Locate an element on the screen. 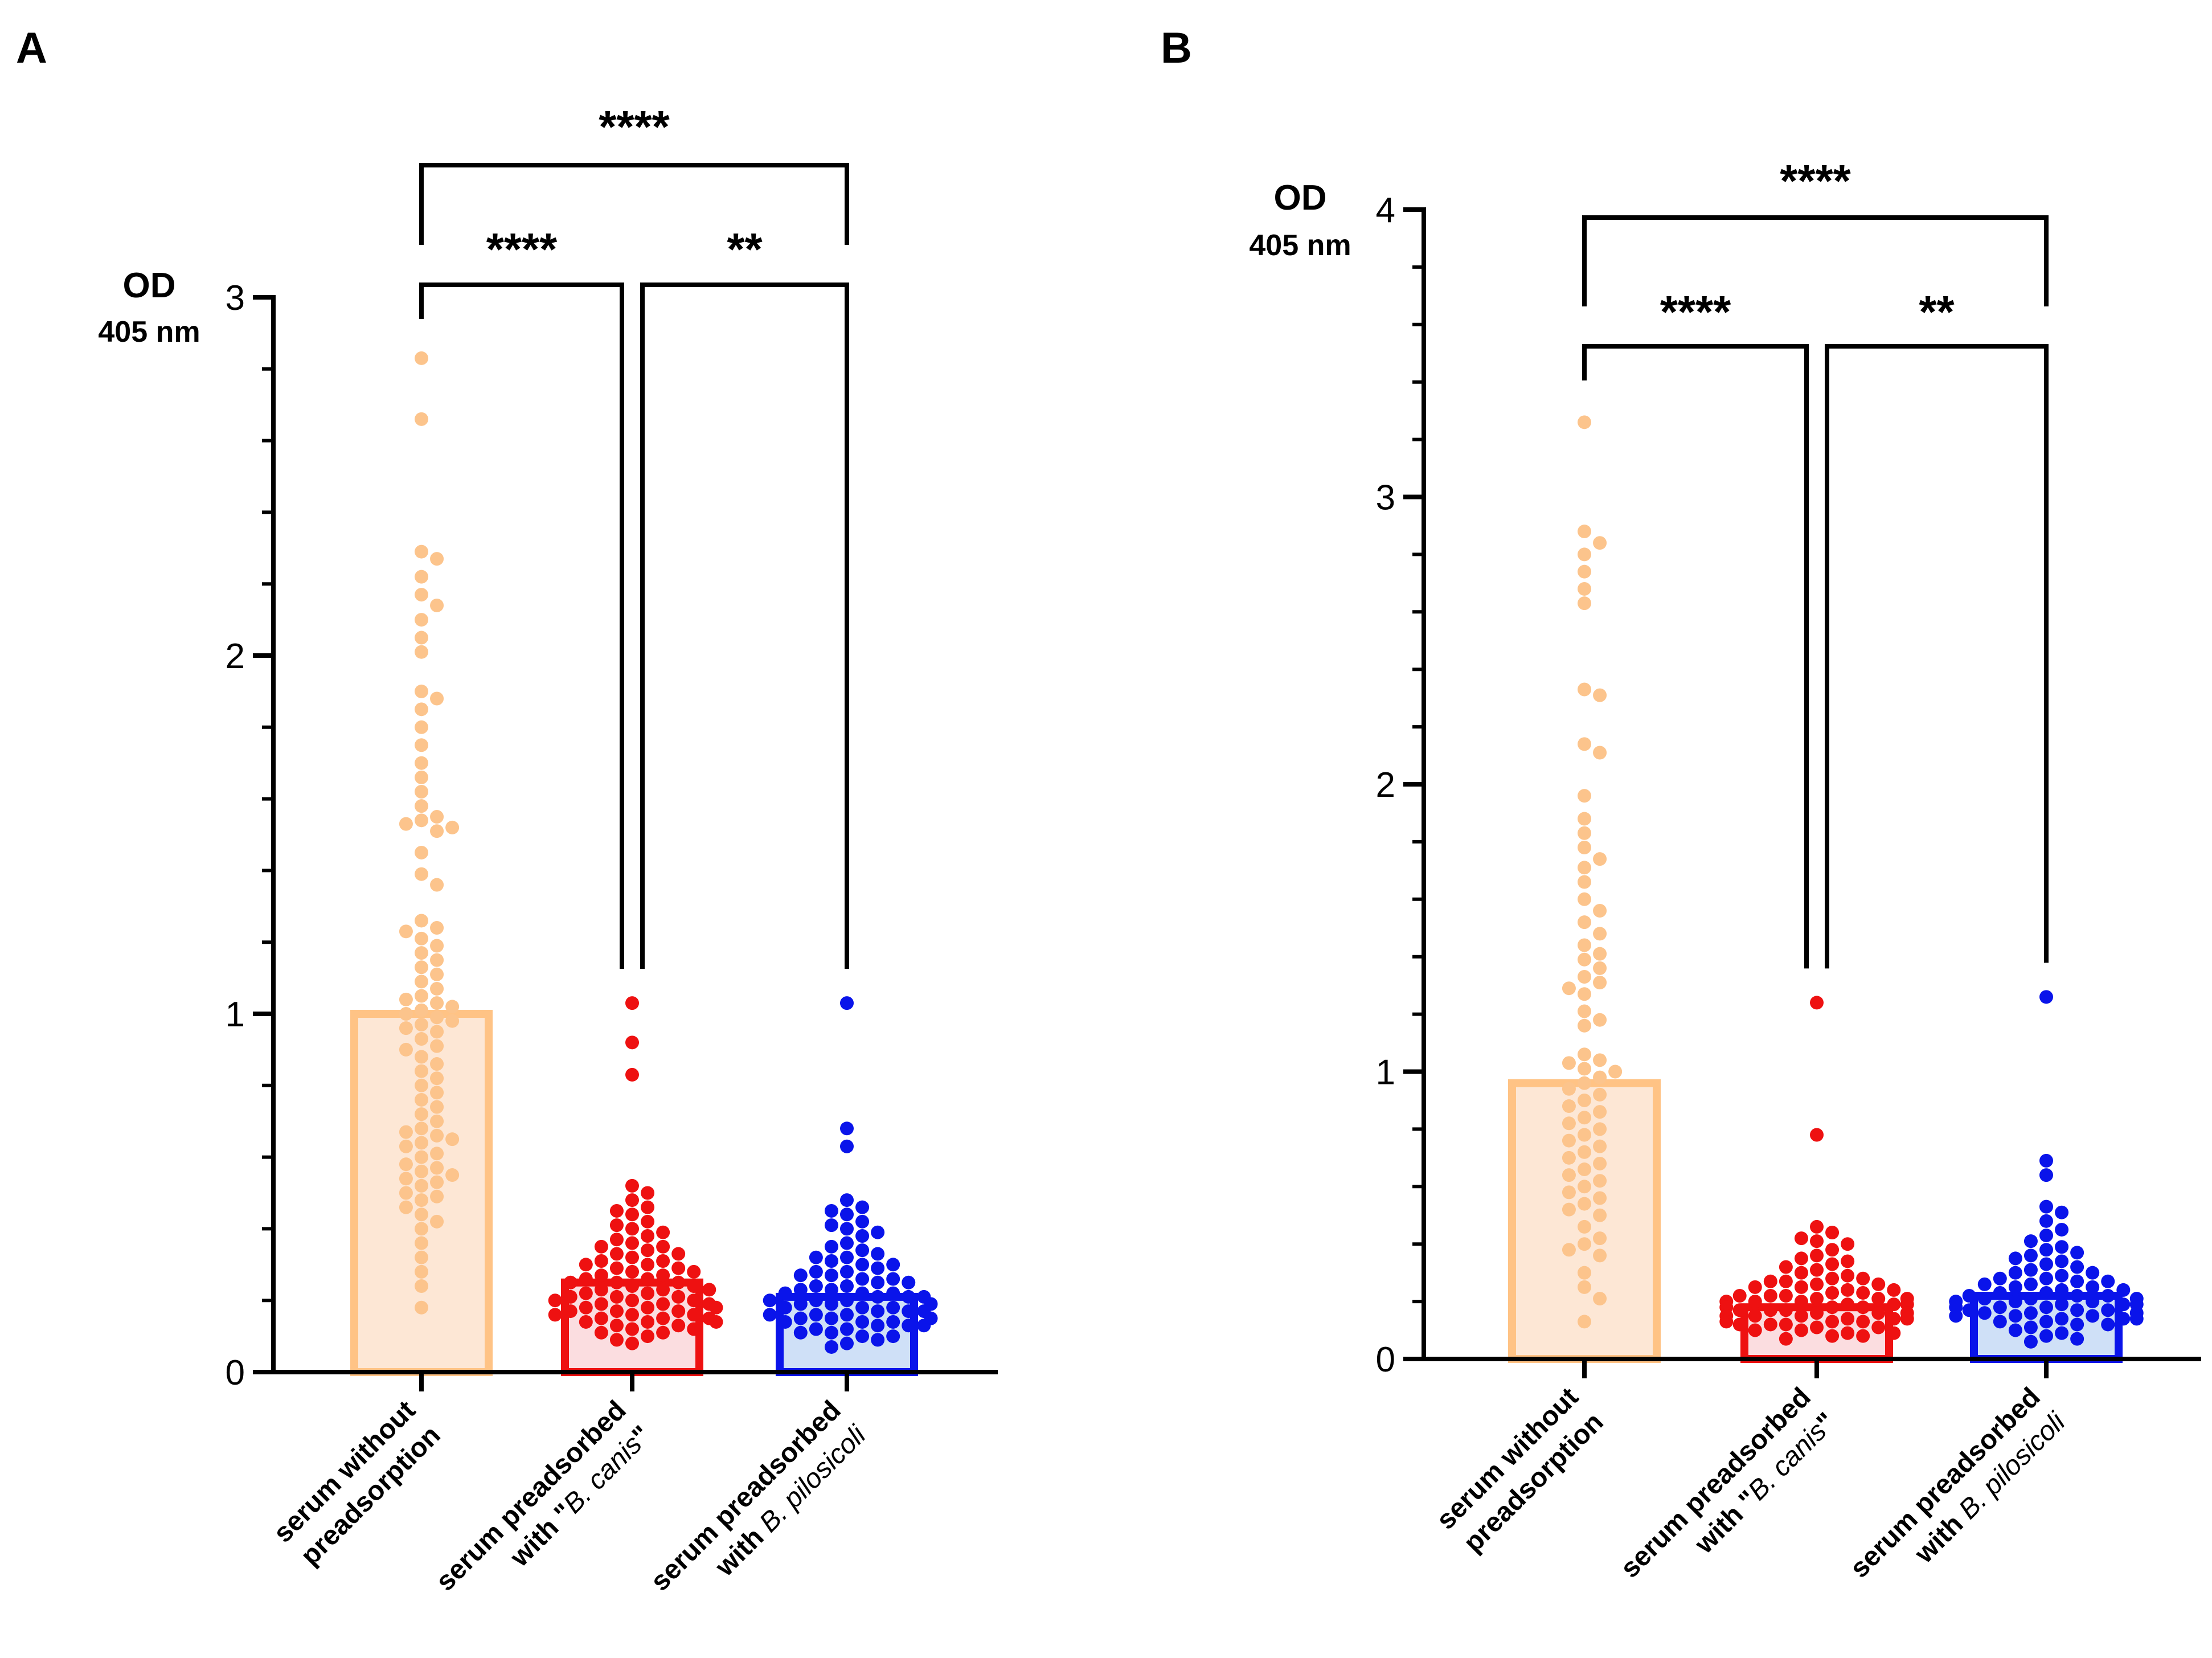 The width and height of the screenshot is (2212, 1658). panel-label: B is located at coordinates (1176, 48).